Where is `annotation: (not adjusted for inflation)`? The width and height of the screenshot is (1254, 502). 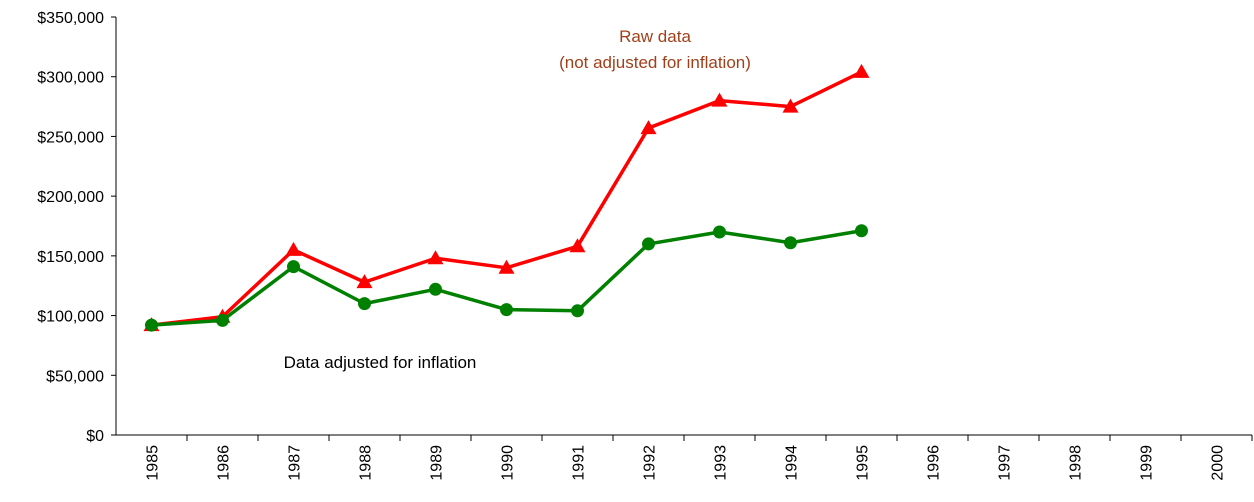
annotation: (not adjusted for inflation) is located at coordinates (655, 62).